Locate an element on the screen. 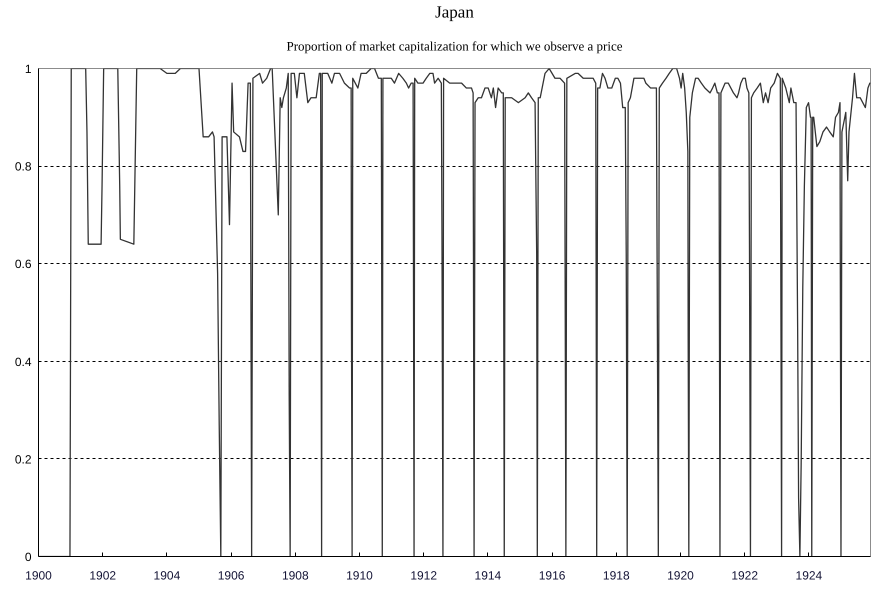 The width and height of the screenshot is (871, 590). x-tick-label: 1920 is located at coordinates (680, 575).